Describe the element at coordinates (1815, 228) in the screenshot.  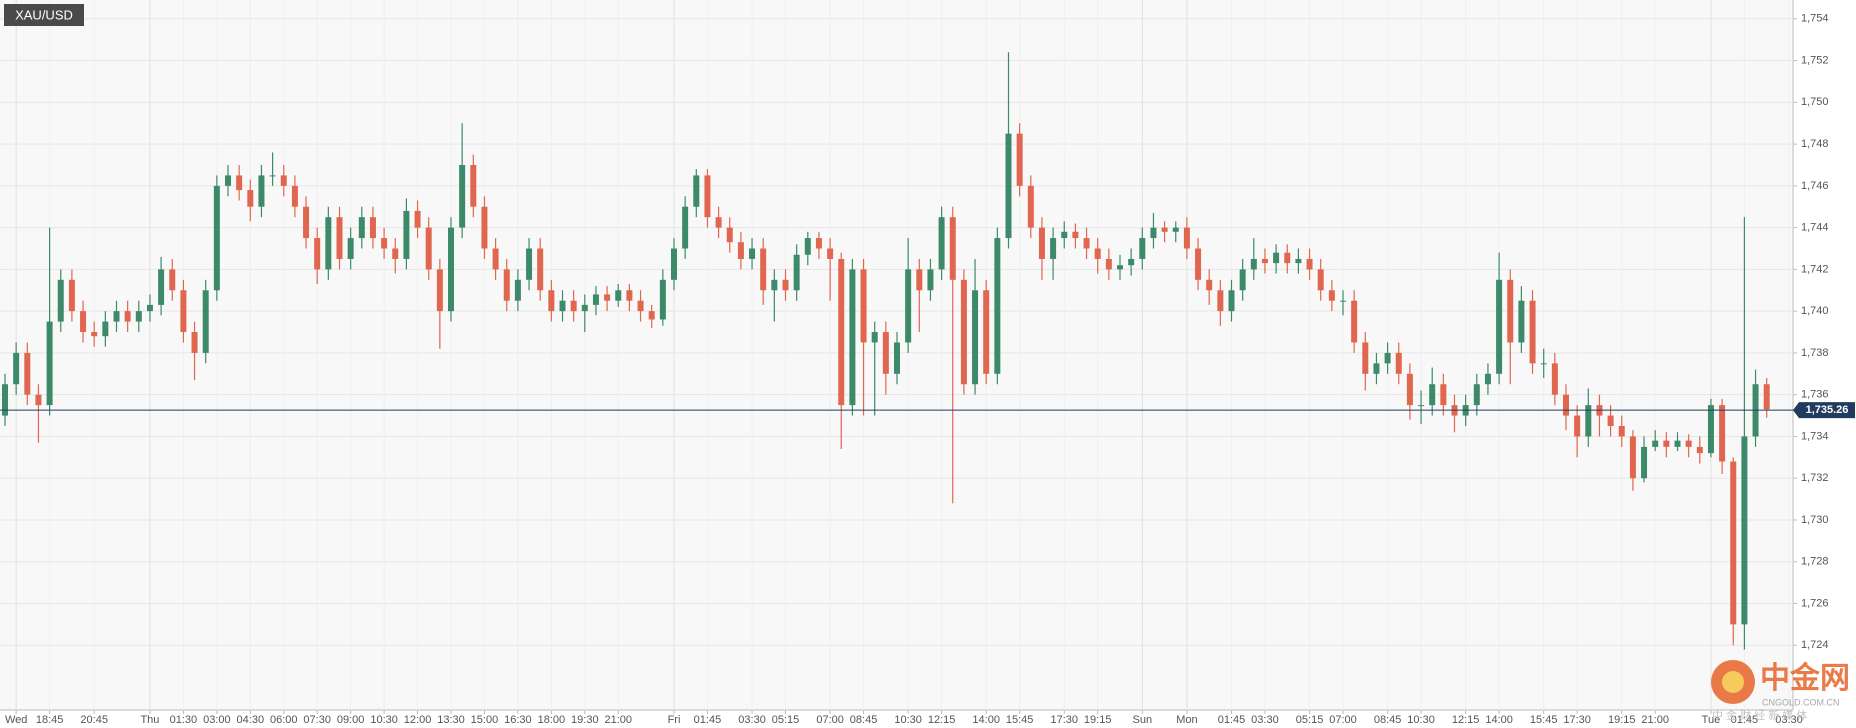
I see `y-tick-label: 1,744` at that location.